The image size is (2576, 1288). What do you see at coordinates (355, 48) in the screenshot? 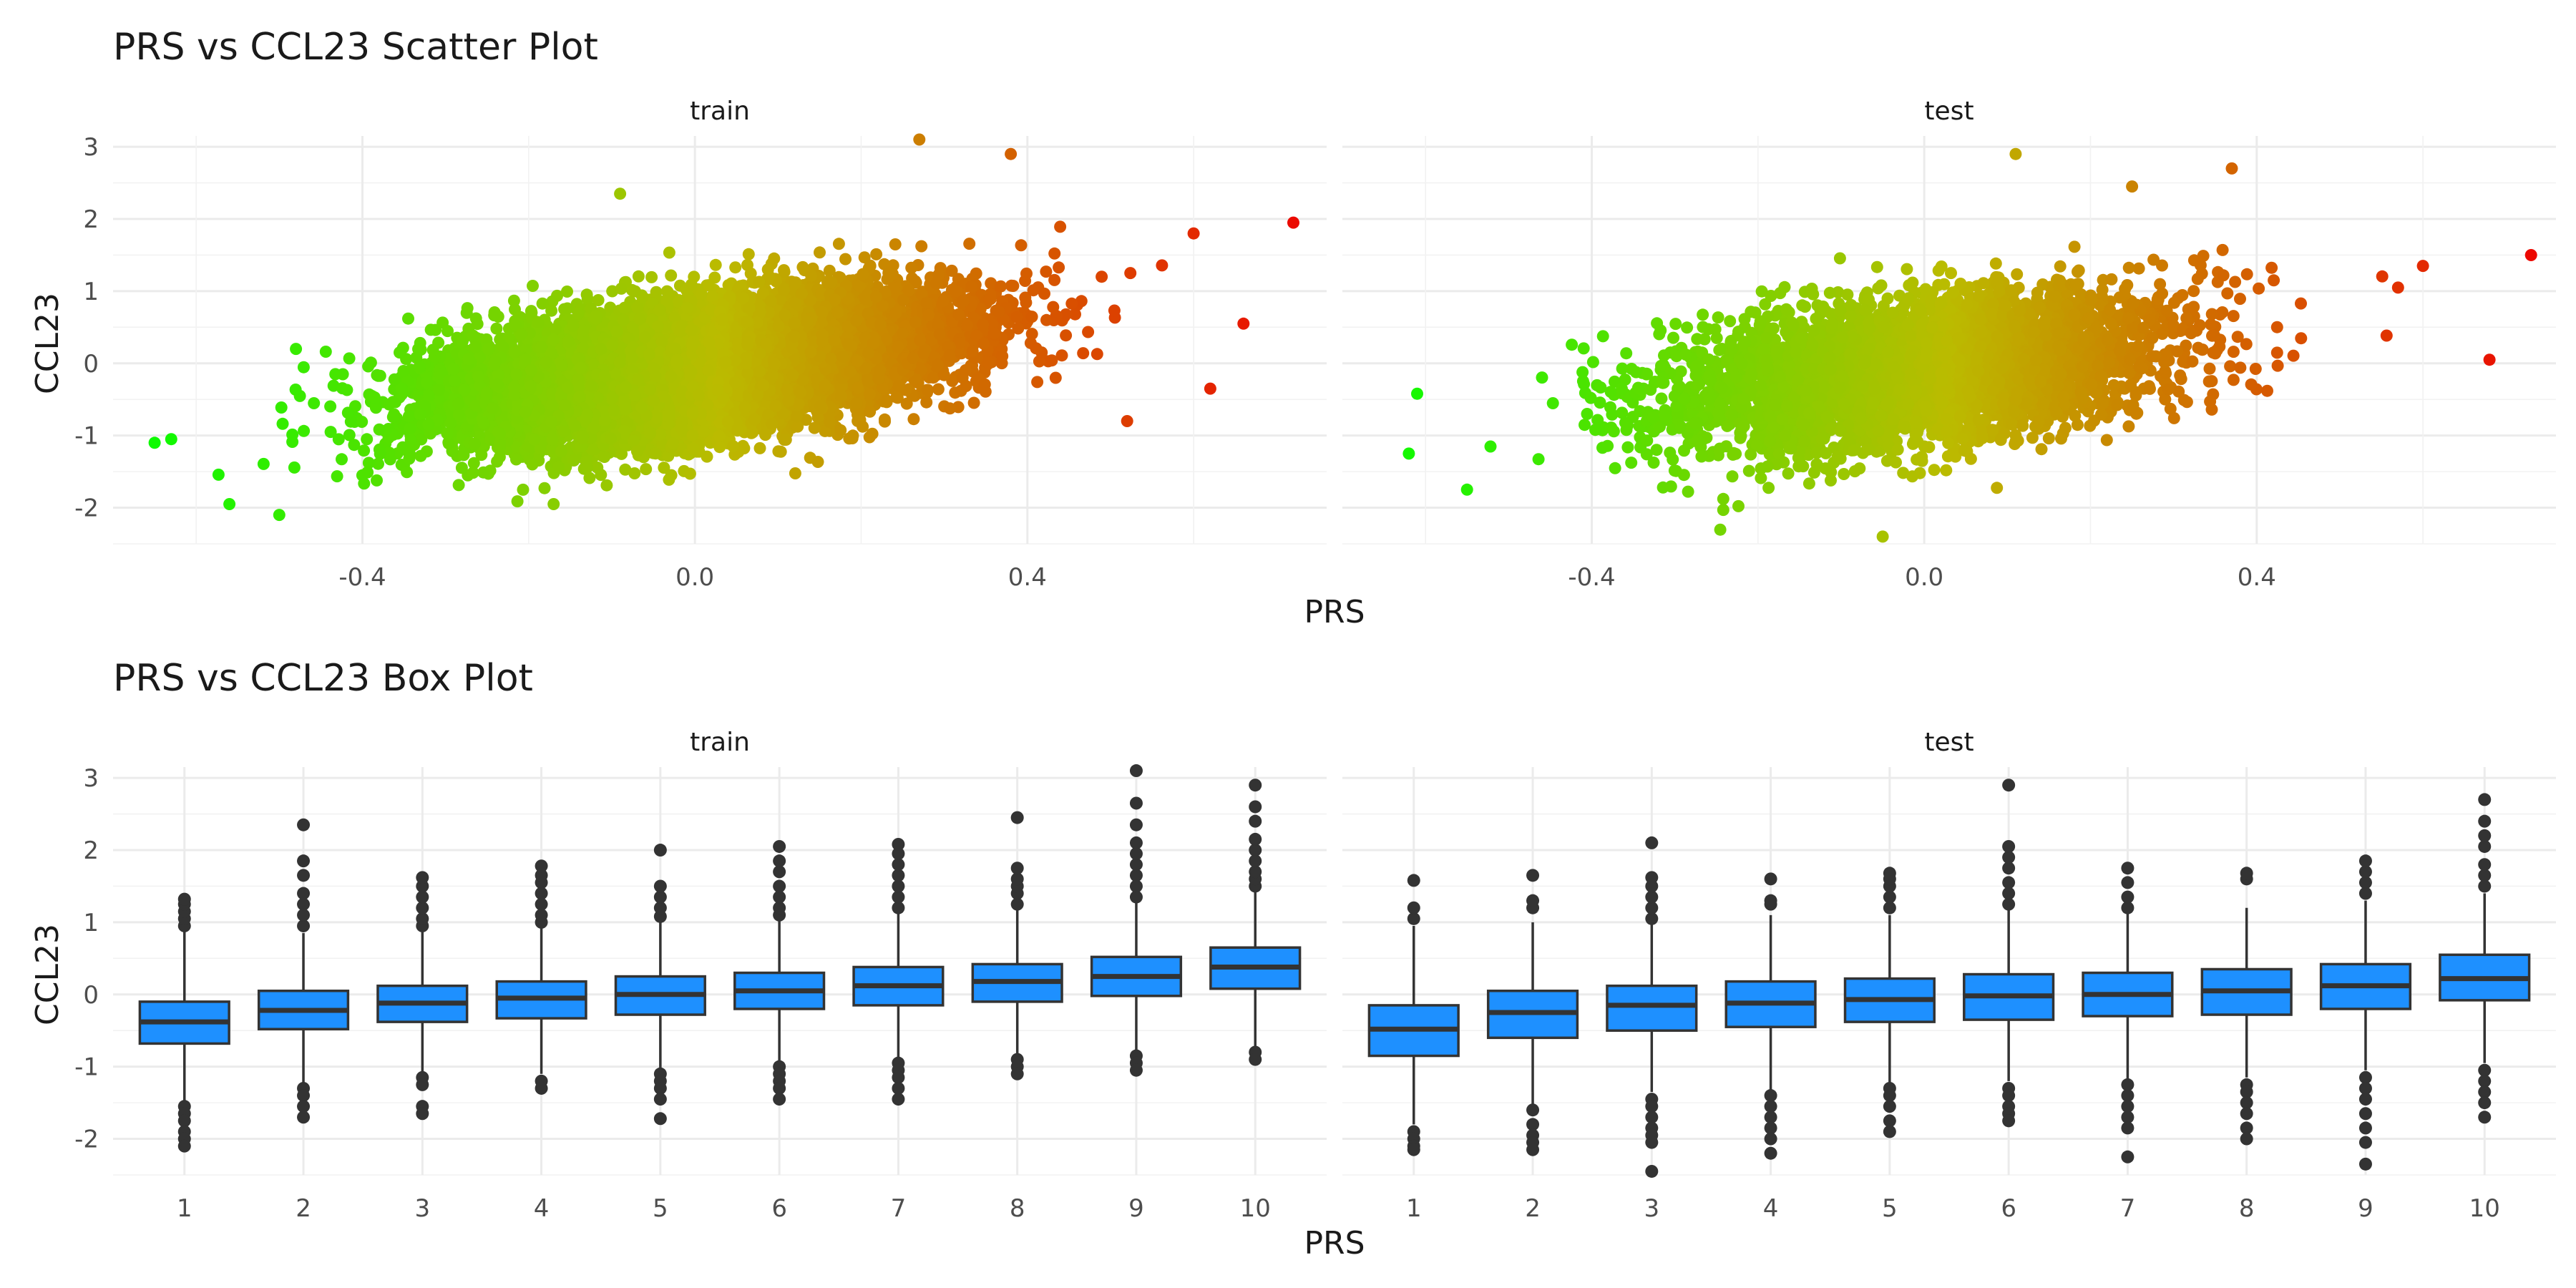
I see `scatter-title: PRS vs CCL23 Scatter Plot` at bounding box center [355, 48].